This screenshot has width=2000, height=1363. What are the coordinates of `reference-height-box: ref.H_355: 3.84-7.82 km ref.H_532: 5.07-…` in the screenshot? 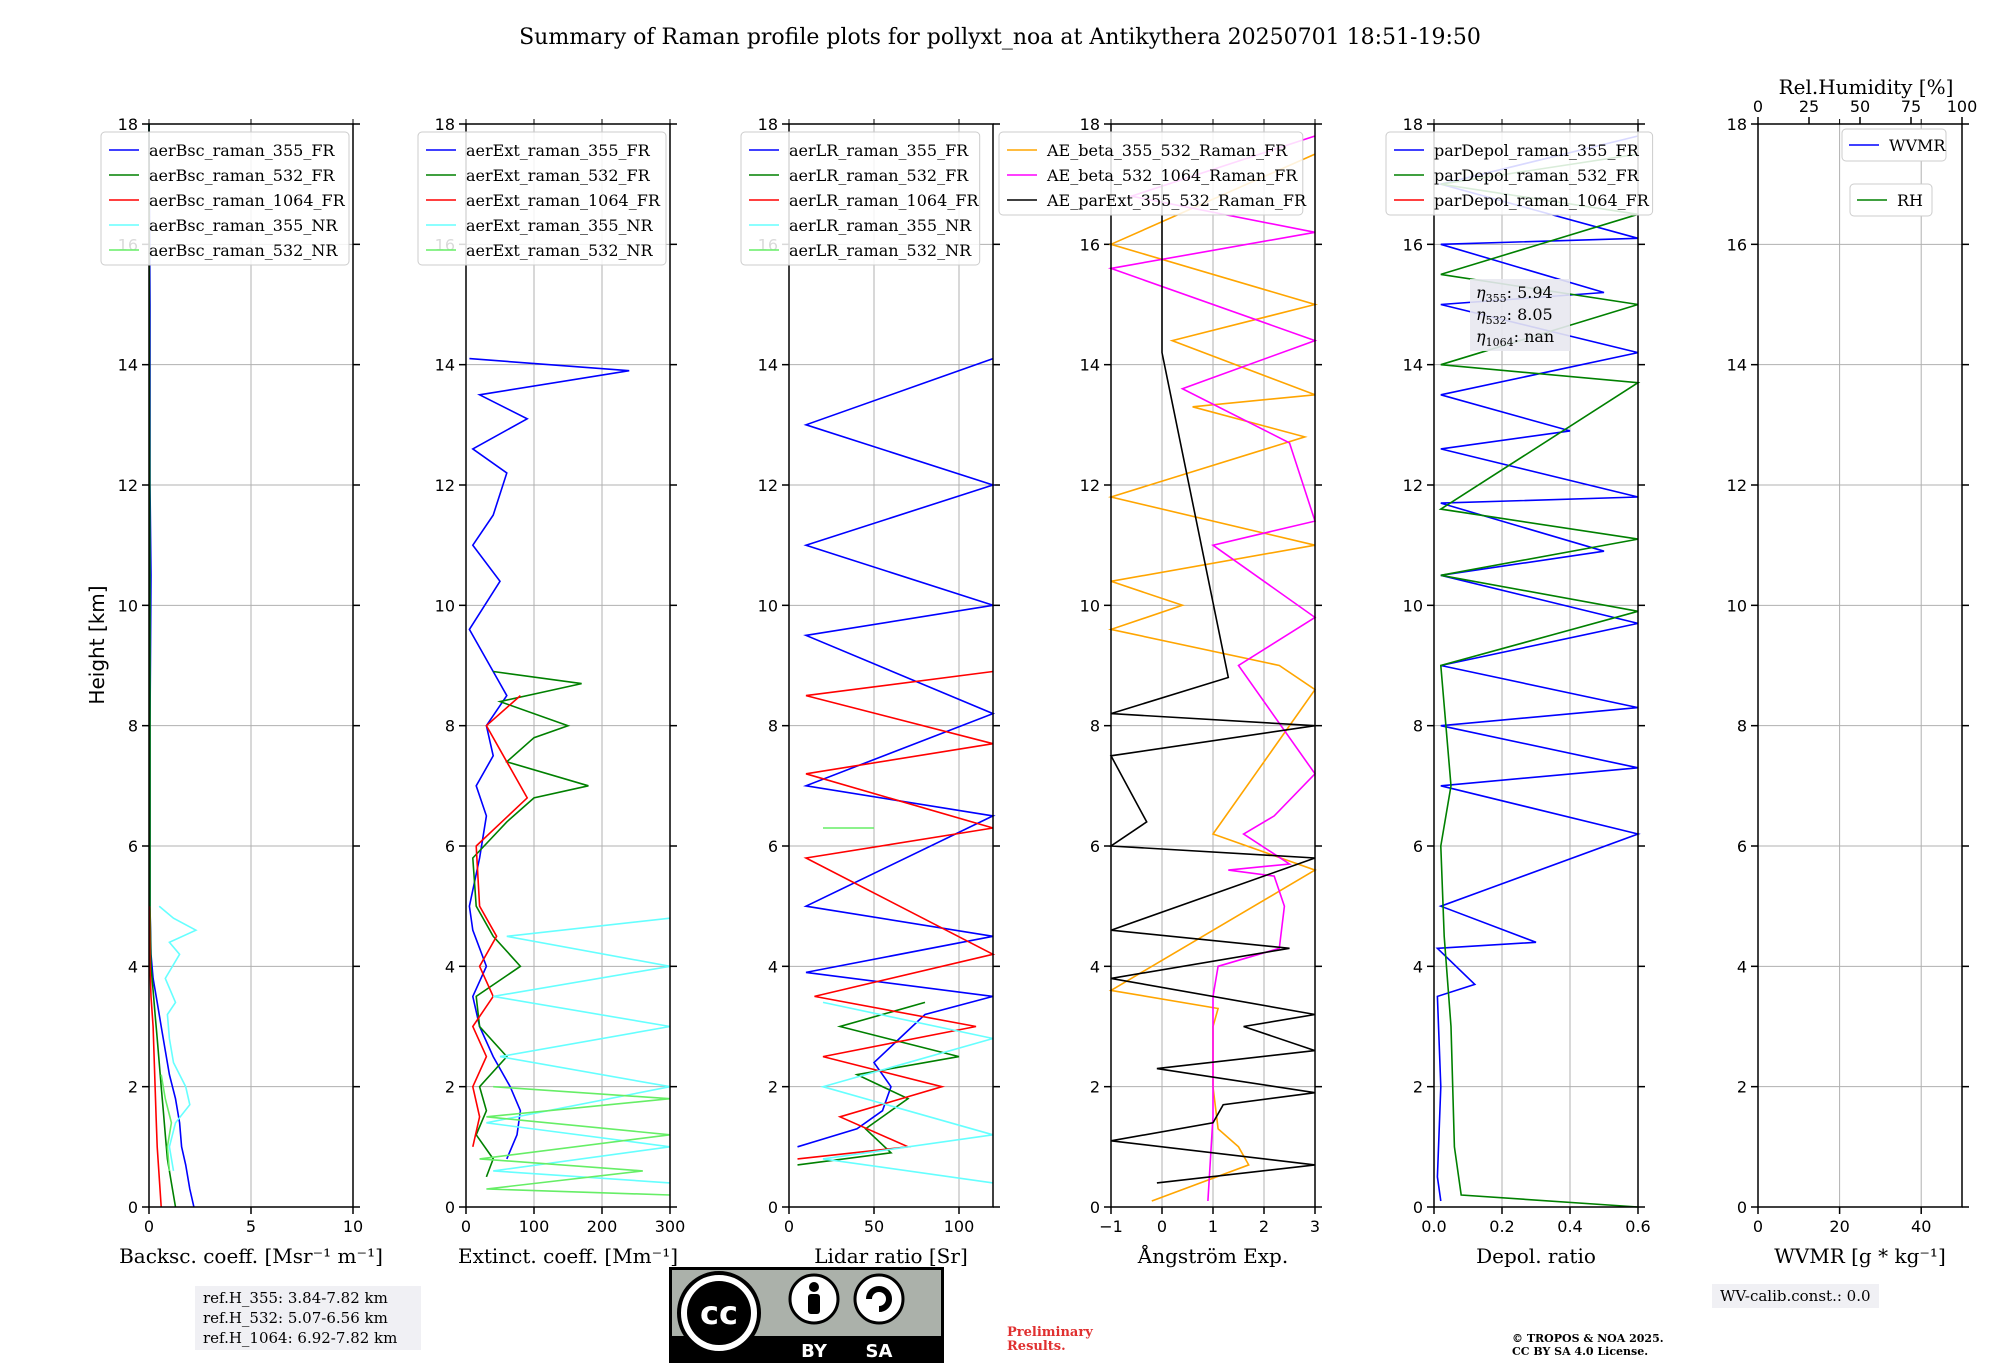 It's located at (308, 1318).